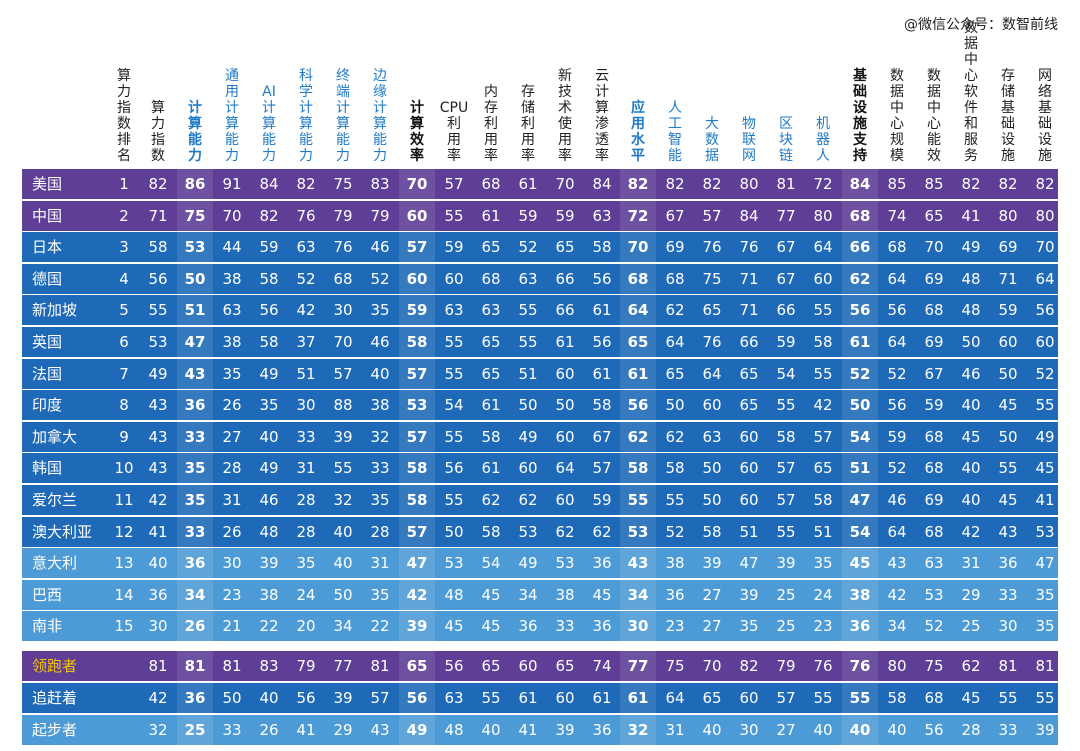 The height and width of the screenshot is (751, 1080). Describe the element at coordinates (823, 184) in the screenshot. I see `table-cell: 72` at that location.